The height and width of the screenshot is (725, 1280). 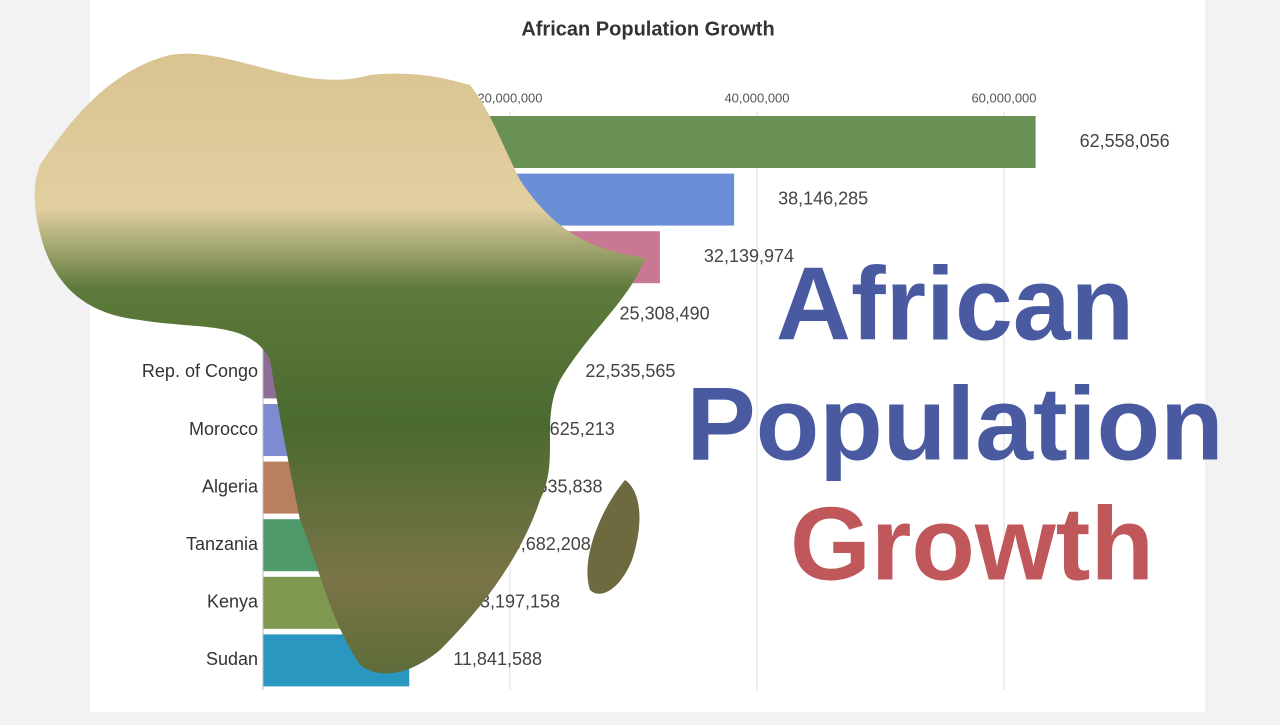 What do you see at coordinates (613, 537) in the screenshot?
I see `madagascar` at bounding box center [613, 537].